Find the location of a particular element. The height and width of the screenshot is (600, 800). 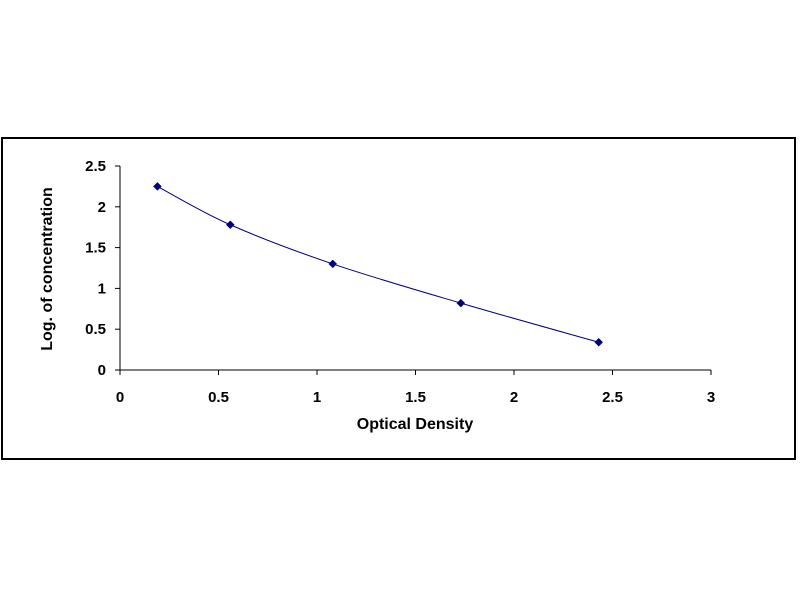

y-tick-label: 0.5 is located at coordinates (95, 329).